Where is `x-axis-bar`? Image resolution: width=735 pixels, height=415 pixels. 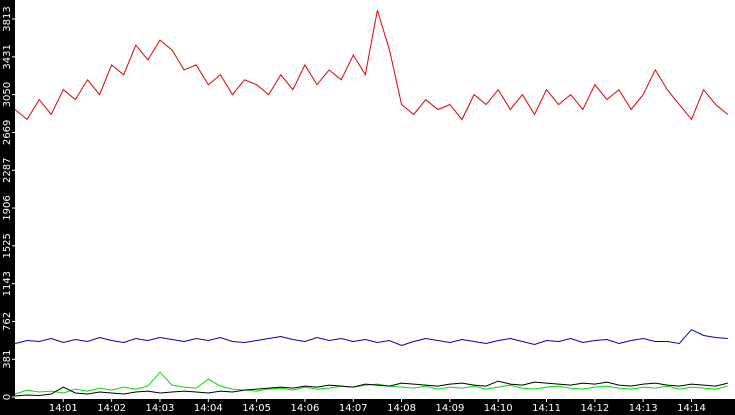
x-axis-bar is located at coordinates (367, 407).